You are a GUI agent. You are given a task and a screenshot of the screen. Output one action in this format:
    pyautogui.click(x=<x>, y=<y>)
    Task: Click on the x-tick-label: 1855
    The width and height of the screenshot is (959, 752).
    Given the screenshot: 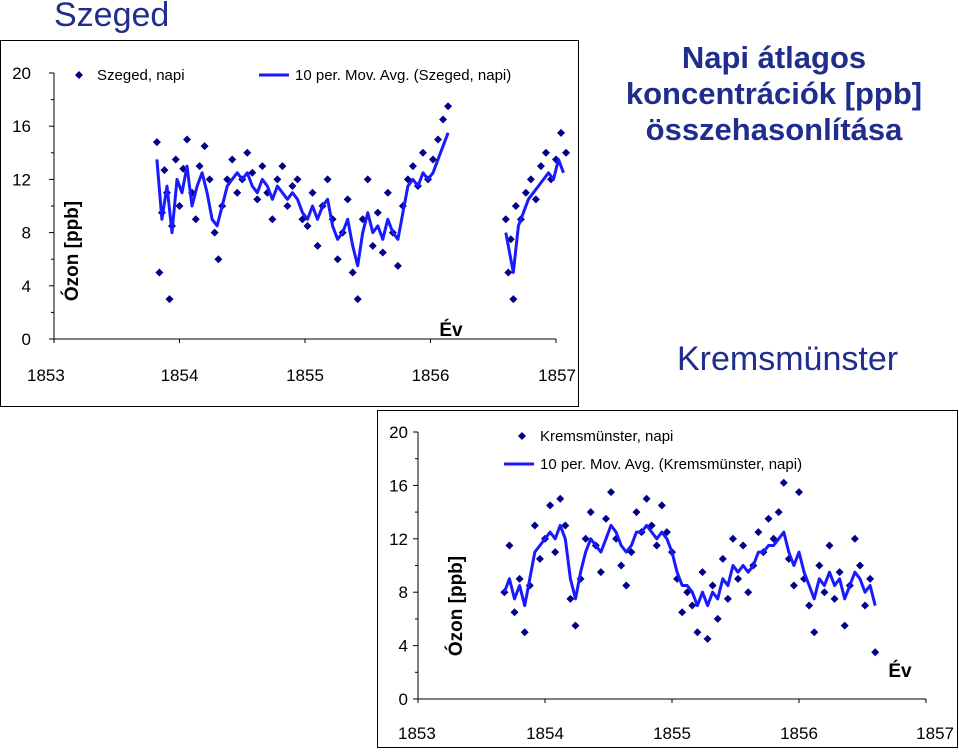 What is the action you would take?
    pyautogui.click(x=672, y=733)
    